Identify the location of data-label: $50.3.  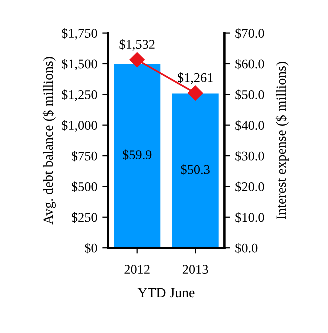
(195, 170).